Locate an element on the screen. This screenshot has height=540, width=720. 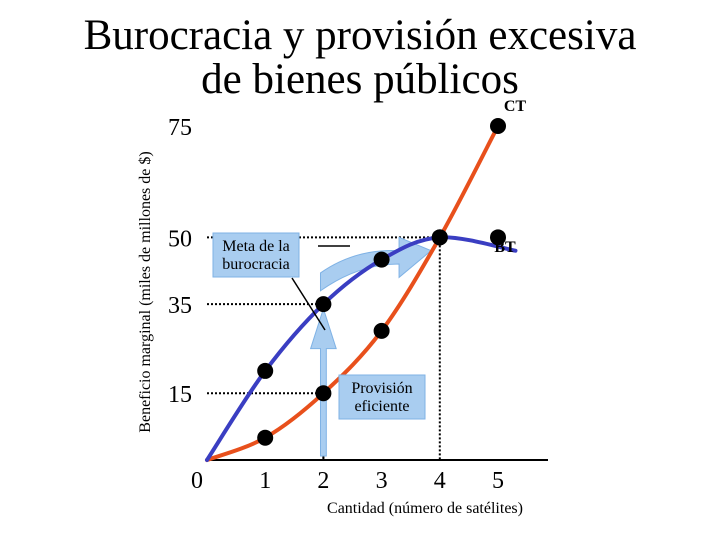
annotation-goal-line-0: Meta de la is located at coordinates (256, 246).